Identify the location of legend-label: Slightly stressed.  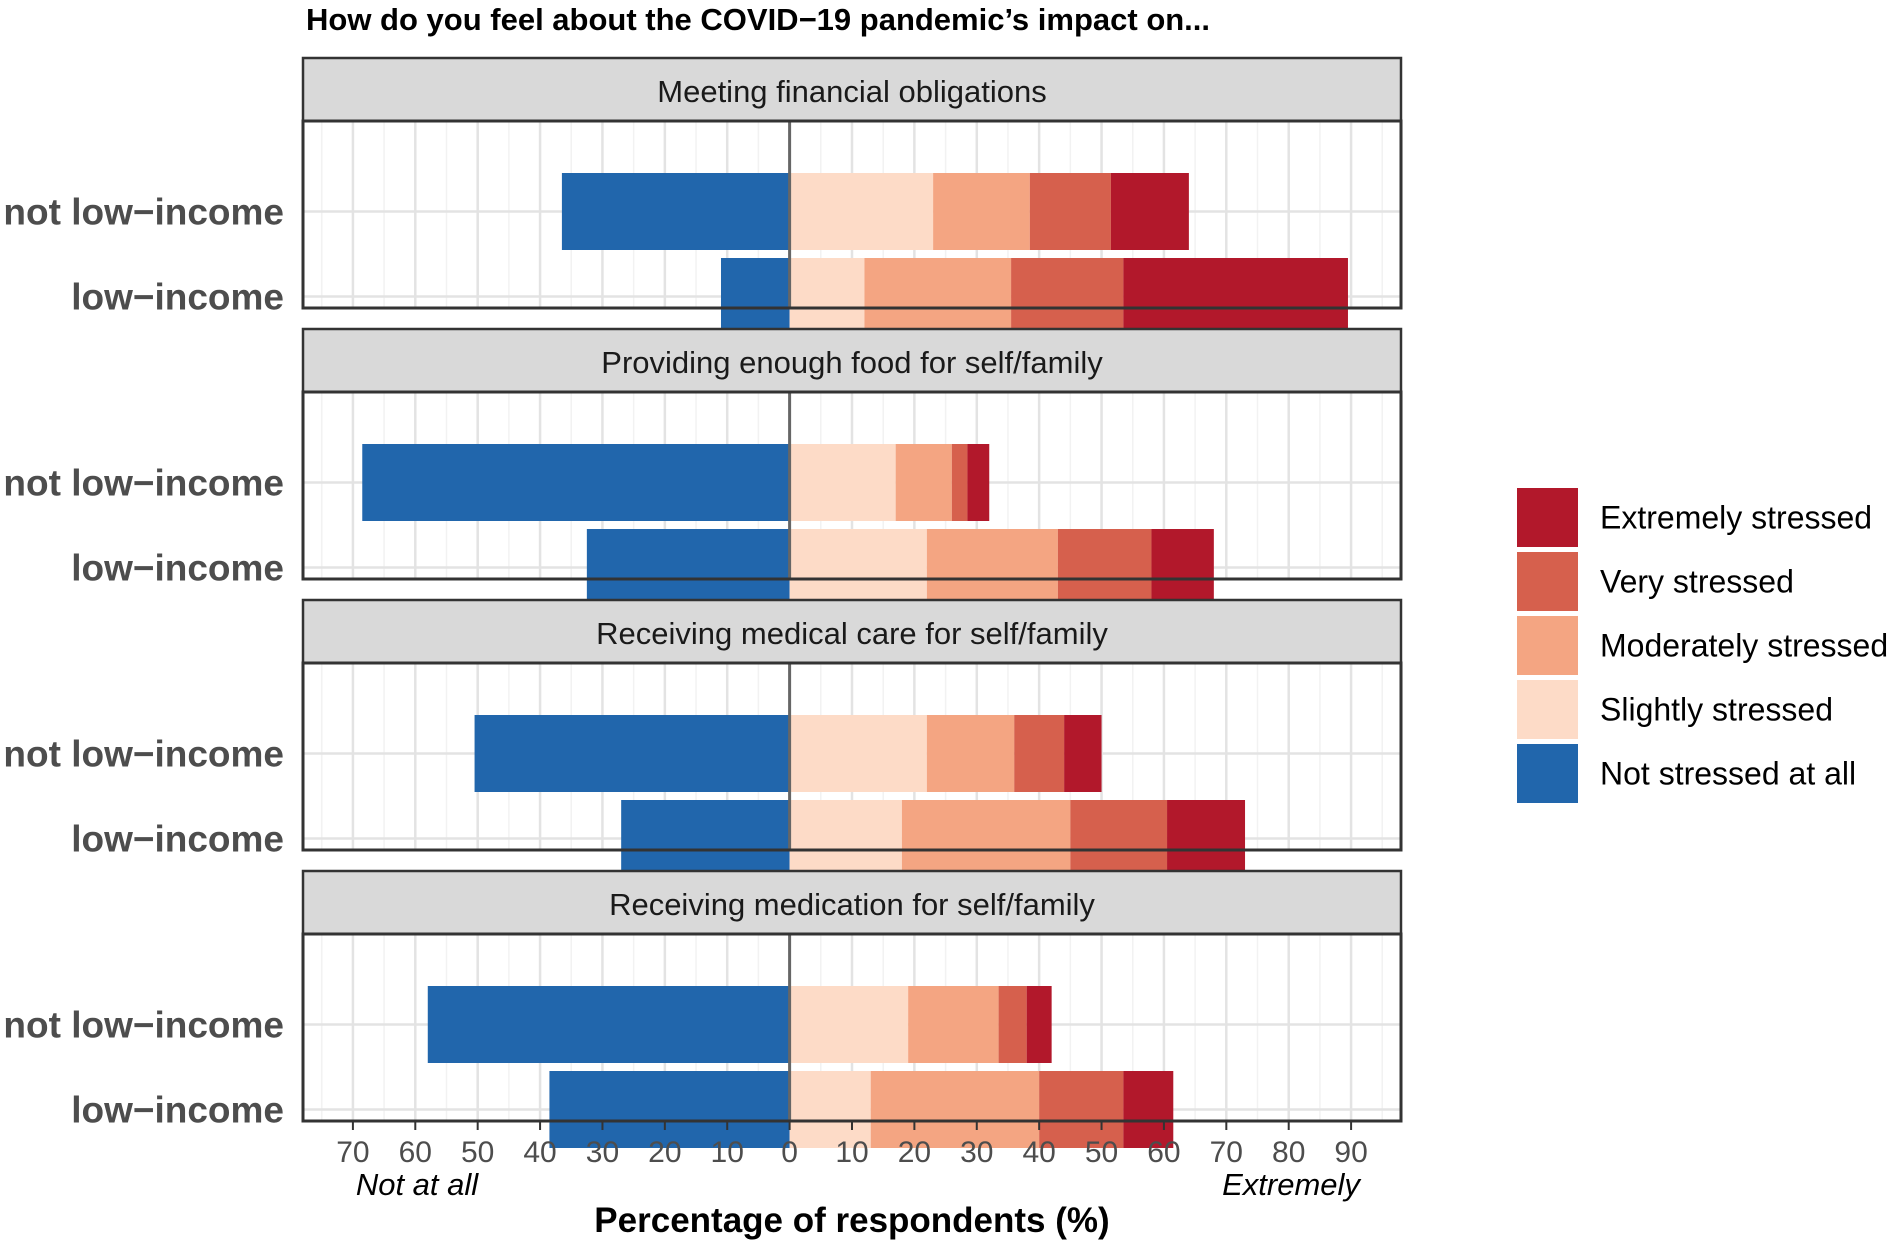
(1716, 710).